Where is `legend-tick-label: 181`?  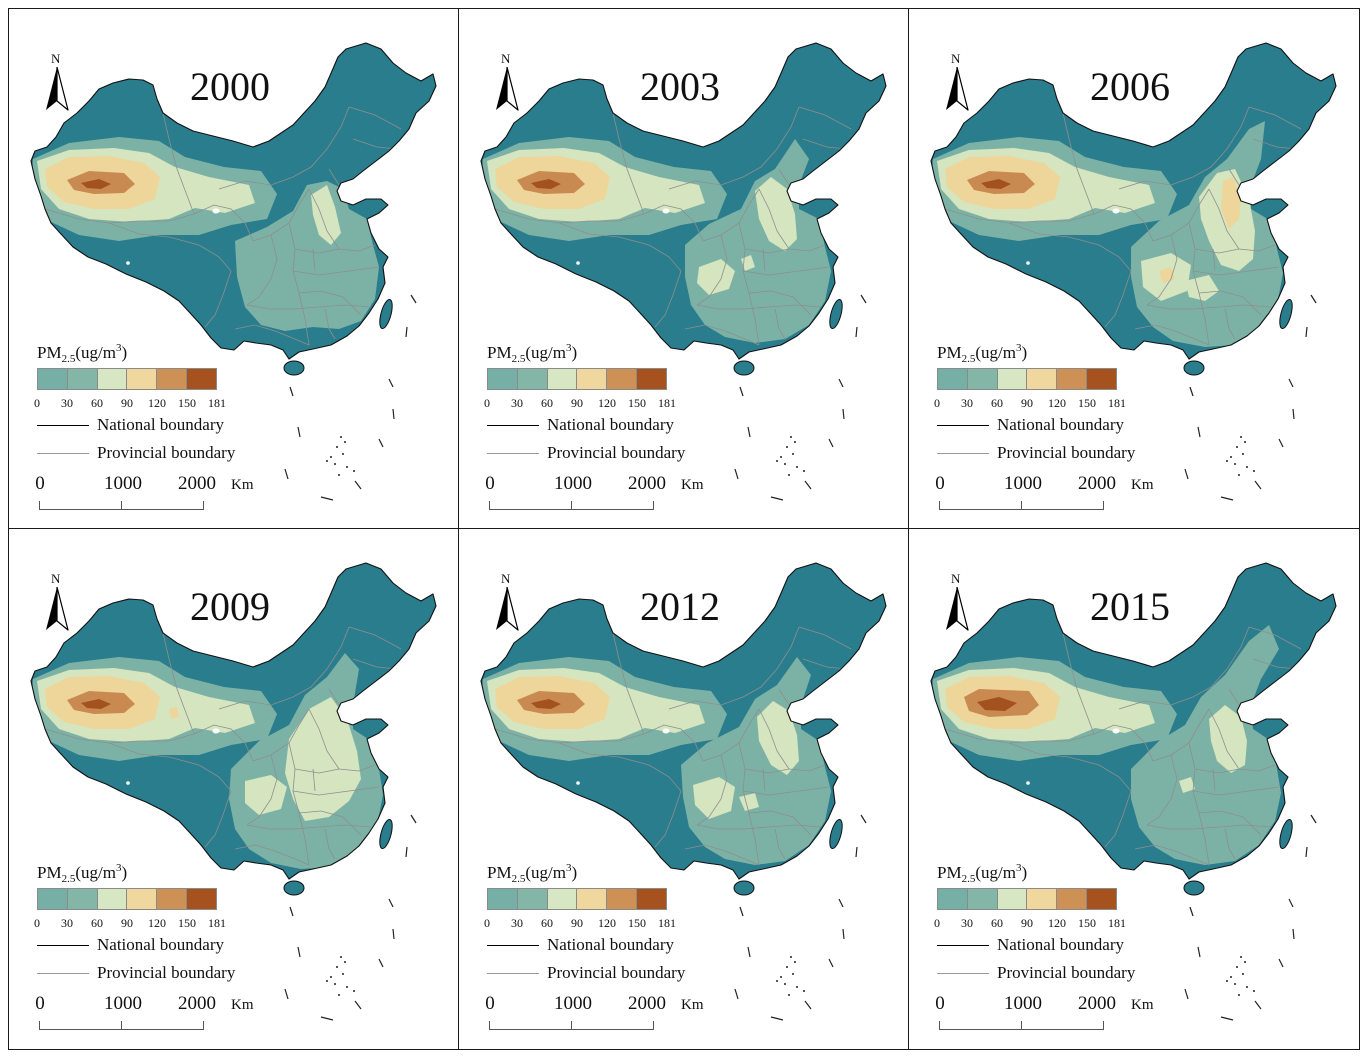 legend-tick-label: 181 is located at coordinates (1117, 923).